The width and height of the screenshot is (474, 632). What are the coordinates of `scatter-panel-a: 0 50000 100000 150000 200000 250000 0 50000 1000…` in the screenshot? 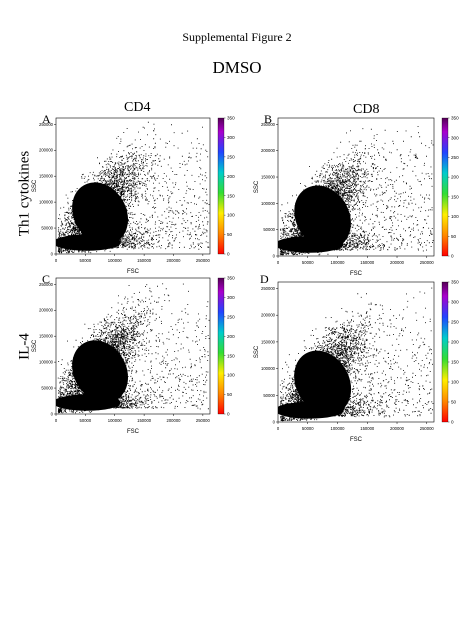 It's located at (133, 195).